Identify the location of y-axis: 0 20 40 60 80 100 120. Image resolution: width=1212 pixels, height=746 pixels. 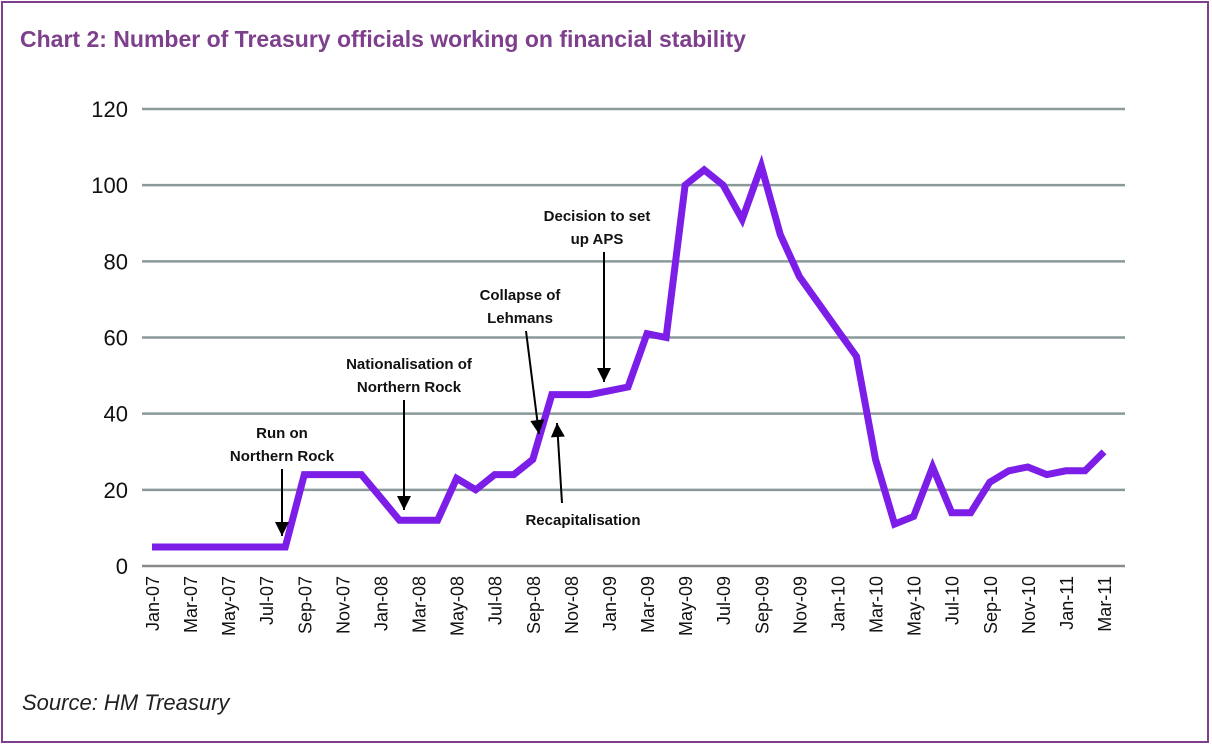
(109, 338).